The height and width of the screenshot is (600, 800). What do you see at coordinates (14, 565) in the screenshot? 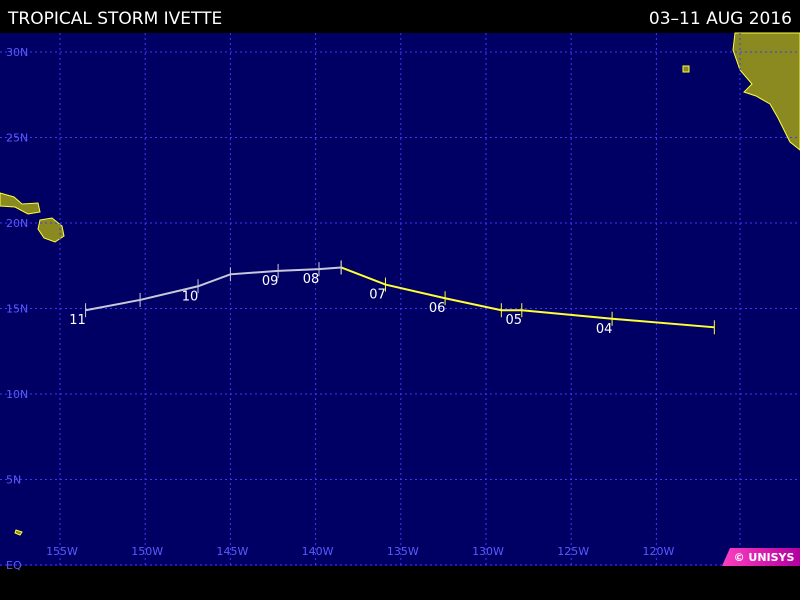
I see `lat-label: EQ` at bounding box center [14, 565].